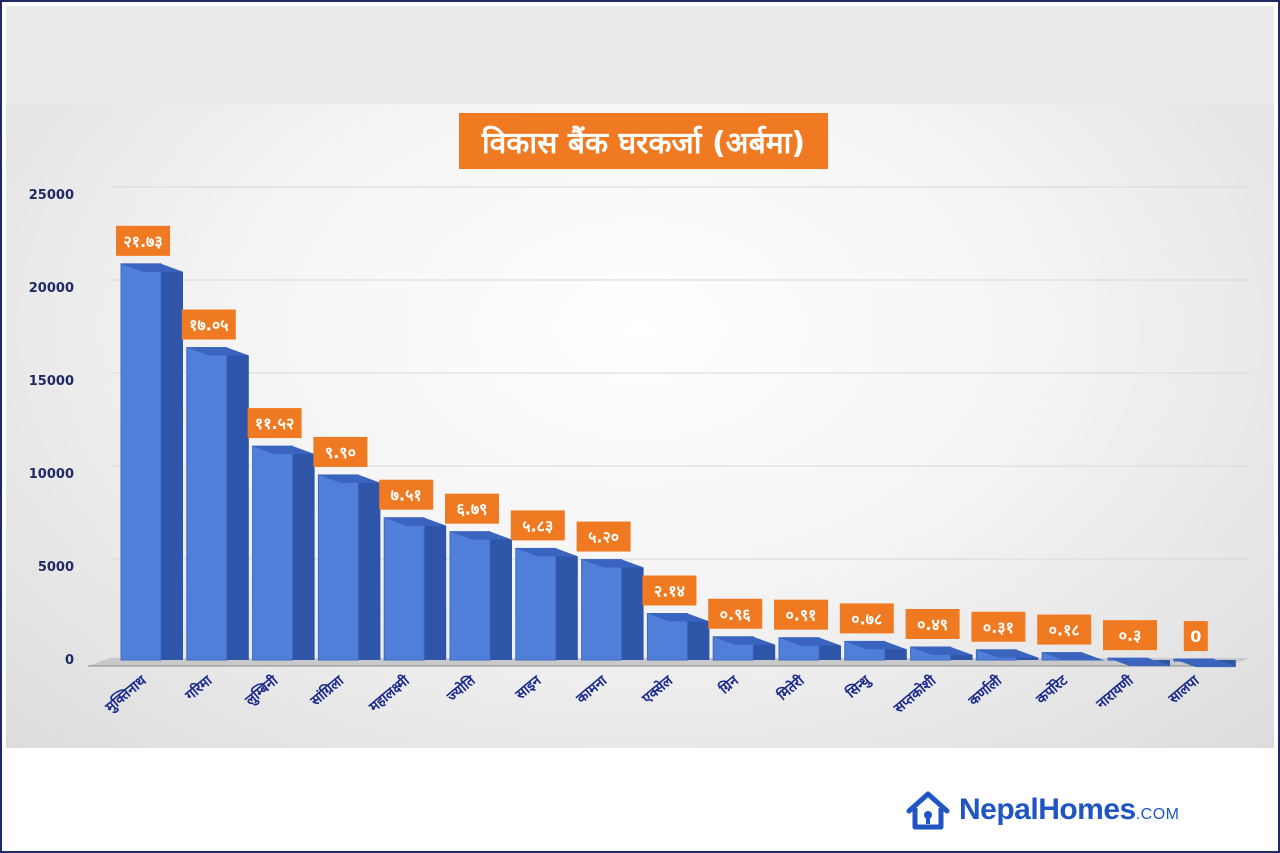 Image resolution: width=1280 pixels, height=853 pixels. What do you see at coordinates (985, 690) in the screenshot?
I see `category-label: कर्णाली` at bounding box center [985, 690].